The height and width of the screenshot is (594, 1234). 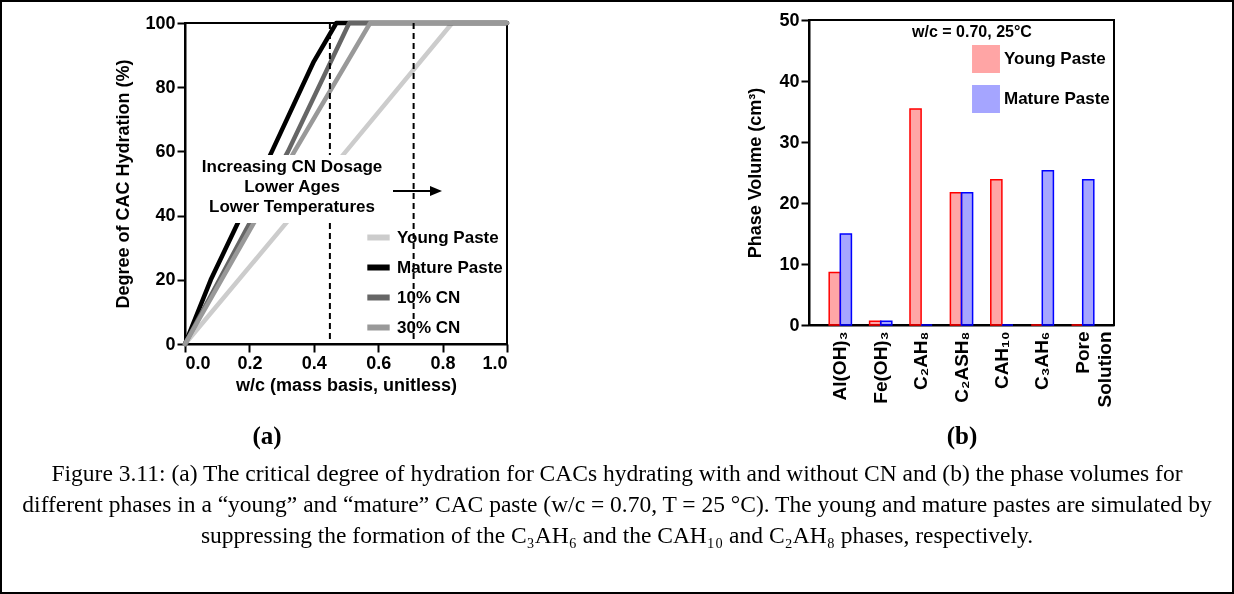 What do you see at coordinates (1093, 369) in the screenshot?
I see `x-tick-label: Pore Solution` at bounding box center [1093, 369].